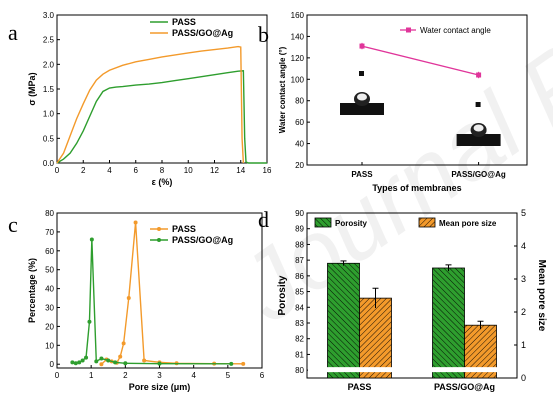 Image resolution: width=553 pixels, height=405 pixels. Describe the element at coordinates (32, 290) in the screenshot. I see `panel-c-y-axis-label: Percentage (%)` at that location.